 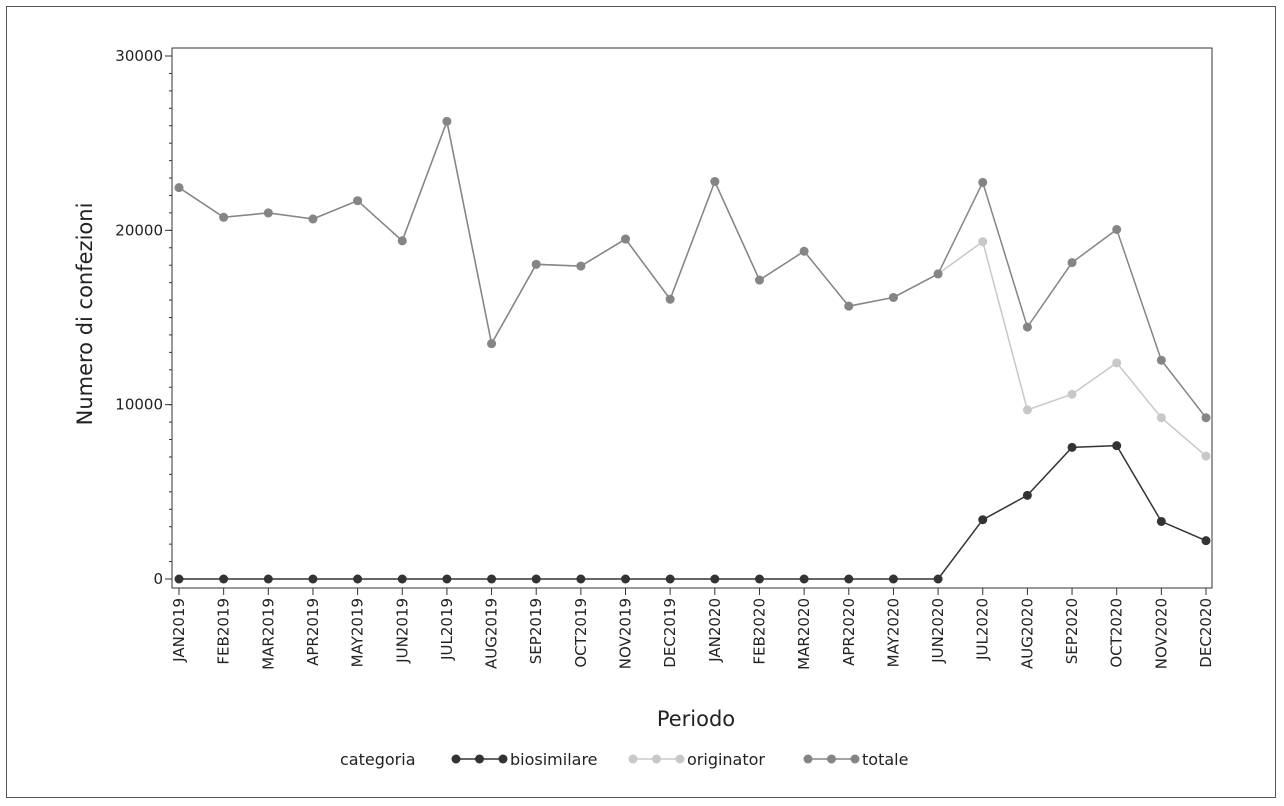 What do you see at coordinates (726, 759) in the screenshot?
I see `legend-label-originator: originator` at bounding box center [726, 759].